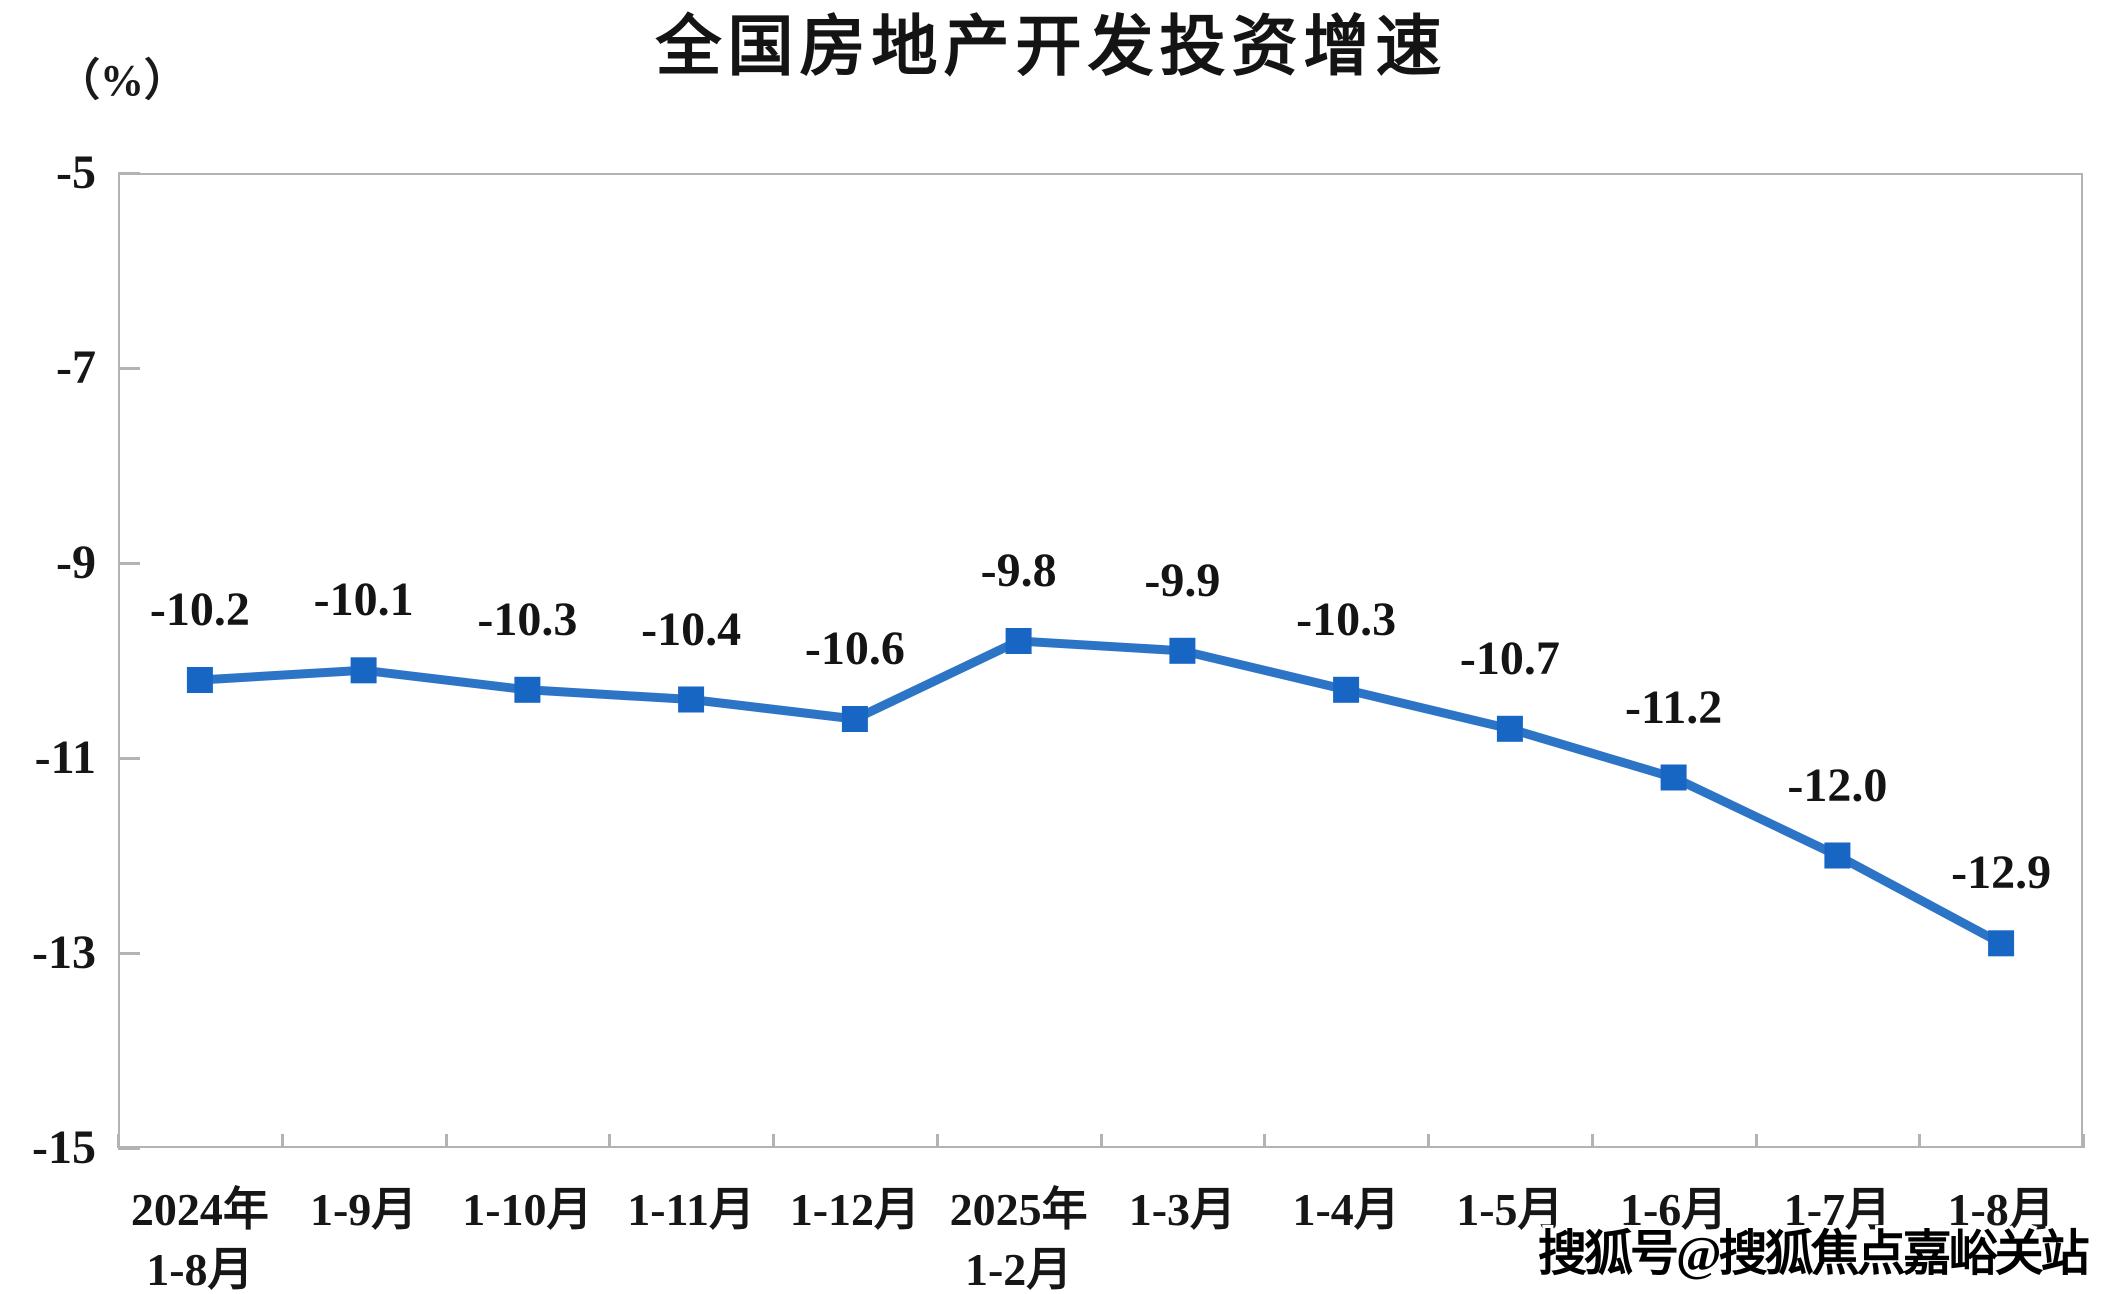 This screenshot has width=2103, height=1294. I want to click on x-category-label: 1-11月, so click(691, 1209).